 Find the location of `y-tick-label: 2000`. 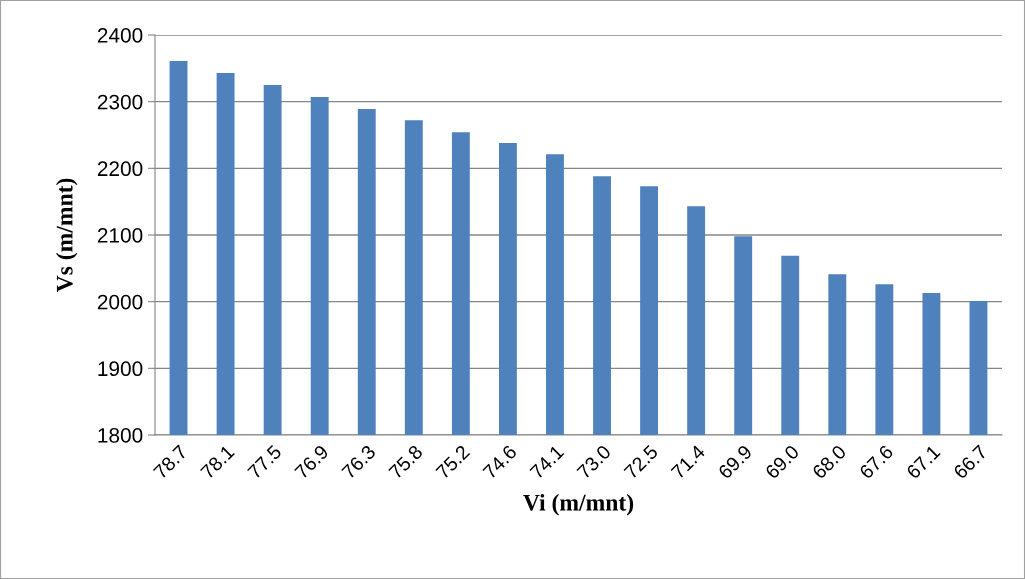

y-tick-label: 2000 is located at coordinates (120, 302).